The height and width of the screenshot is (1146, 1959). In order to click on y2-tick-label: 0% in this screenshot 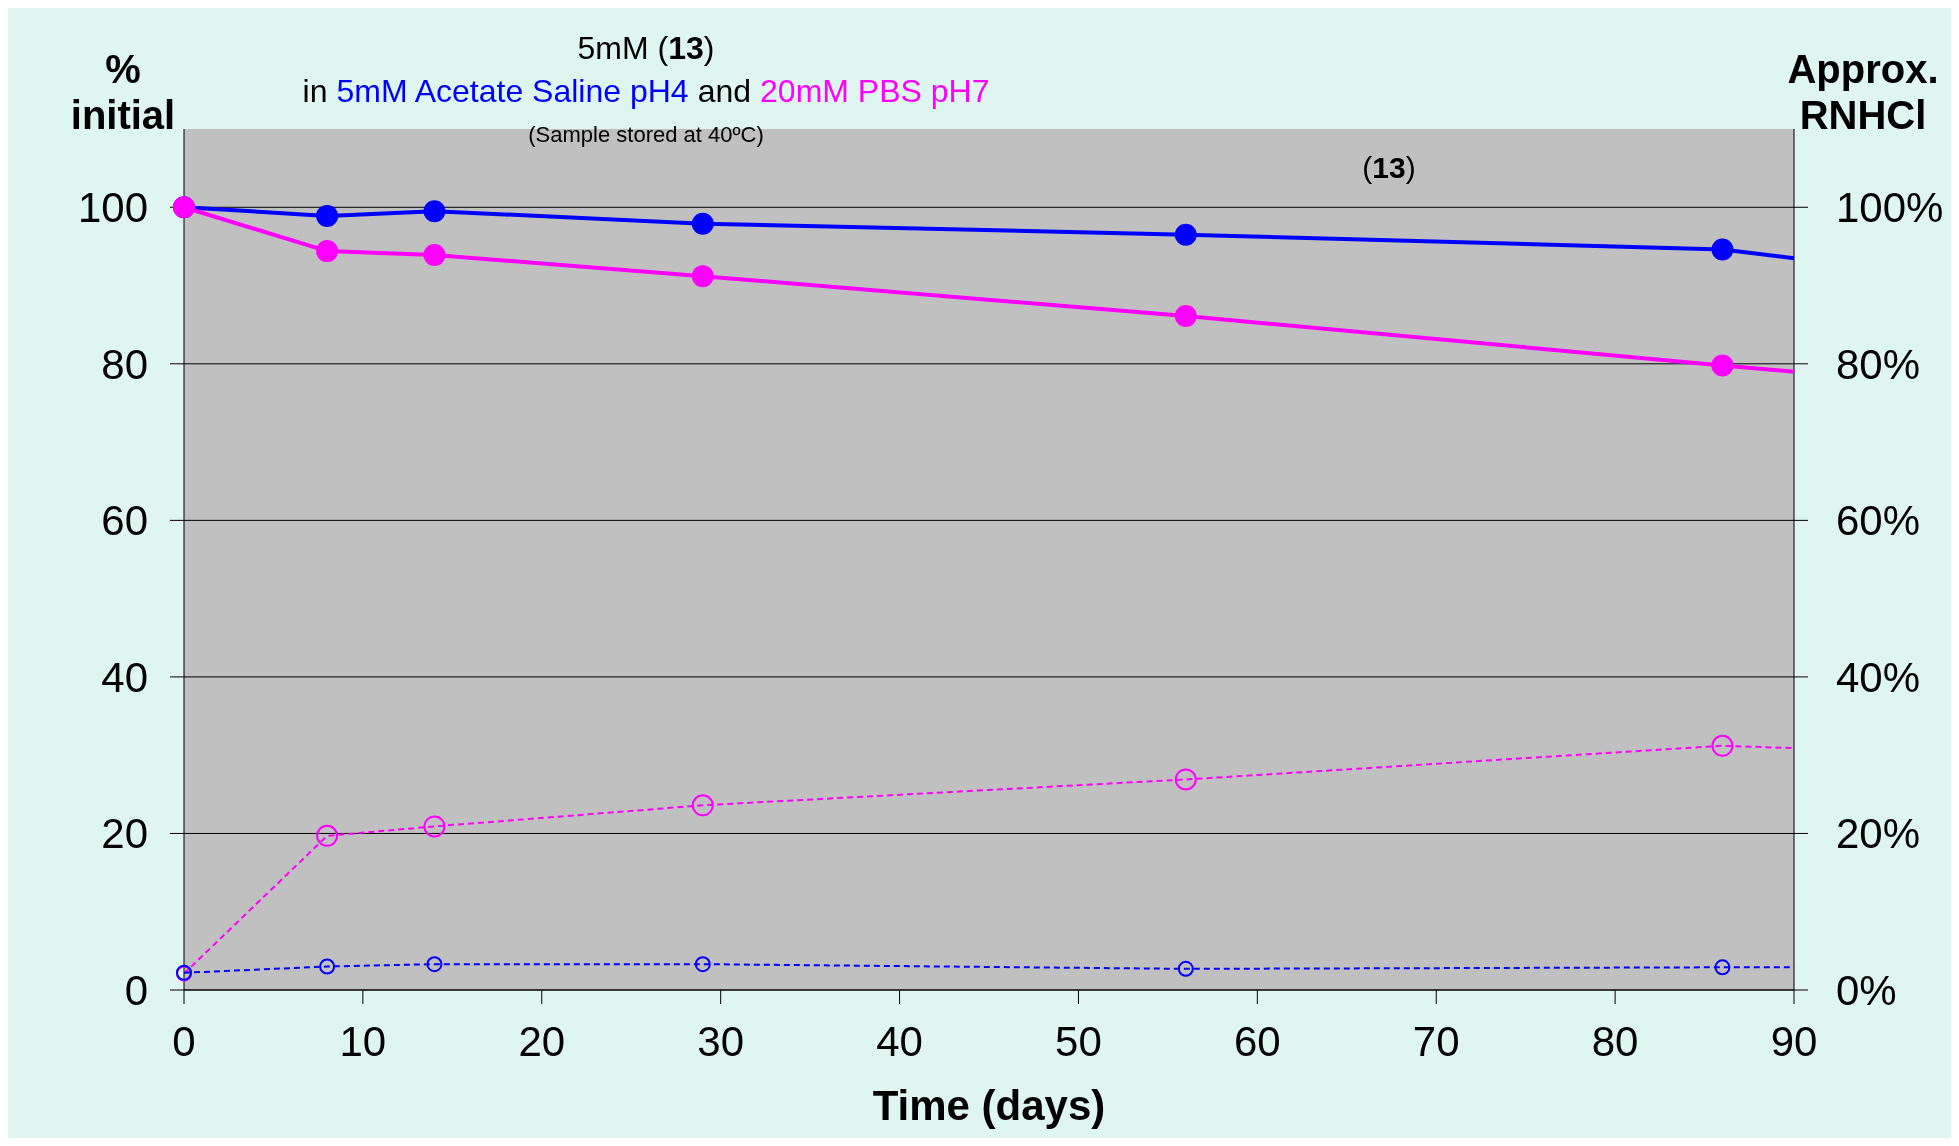, I will do `click(1866, 990)`.